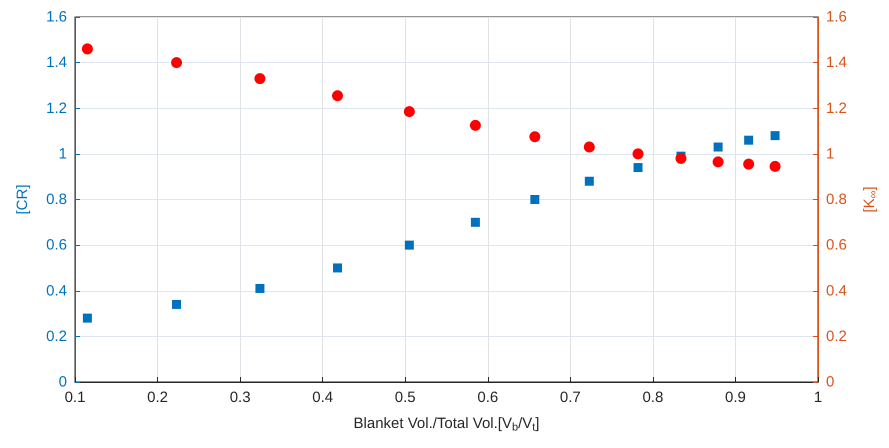 This screenshot has width=889, height=448. What do you see at coordinates (56, 108) in the screenshot?
I see `y-tick-label: 1.2` at bounding box center [56, 108].